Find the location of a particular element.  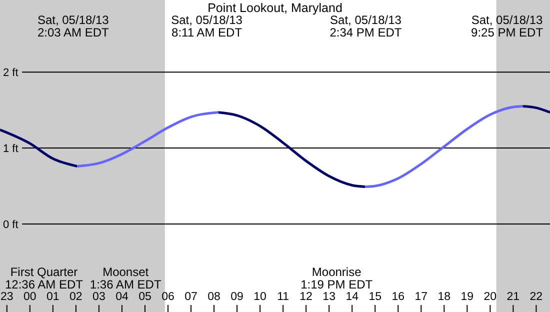

x-tick-label: 22 is located at coordinates (536, 297).